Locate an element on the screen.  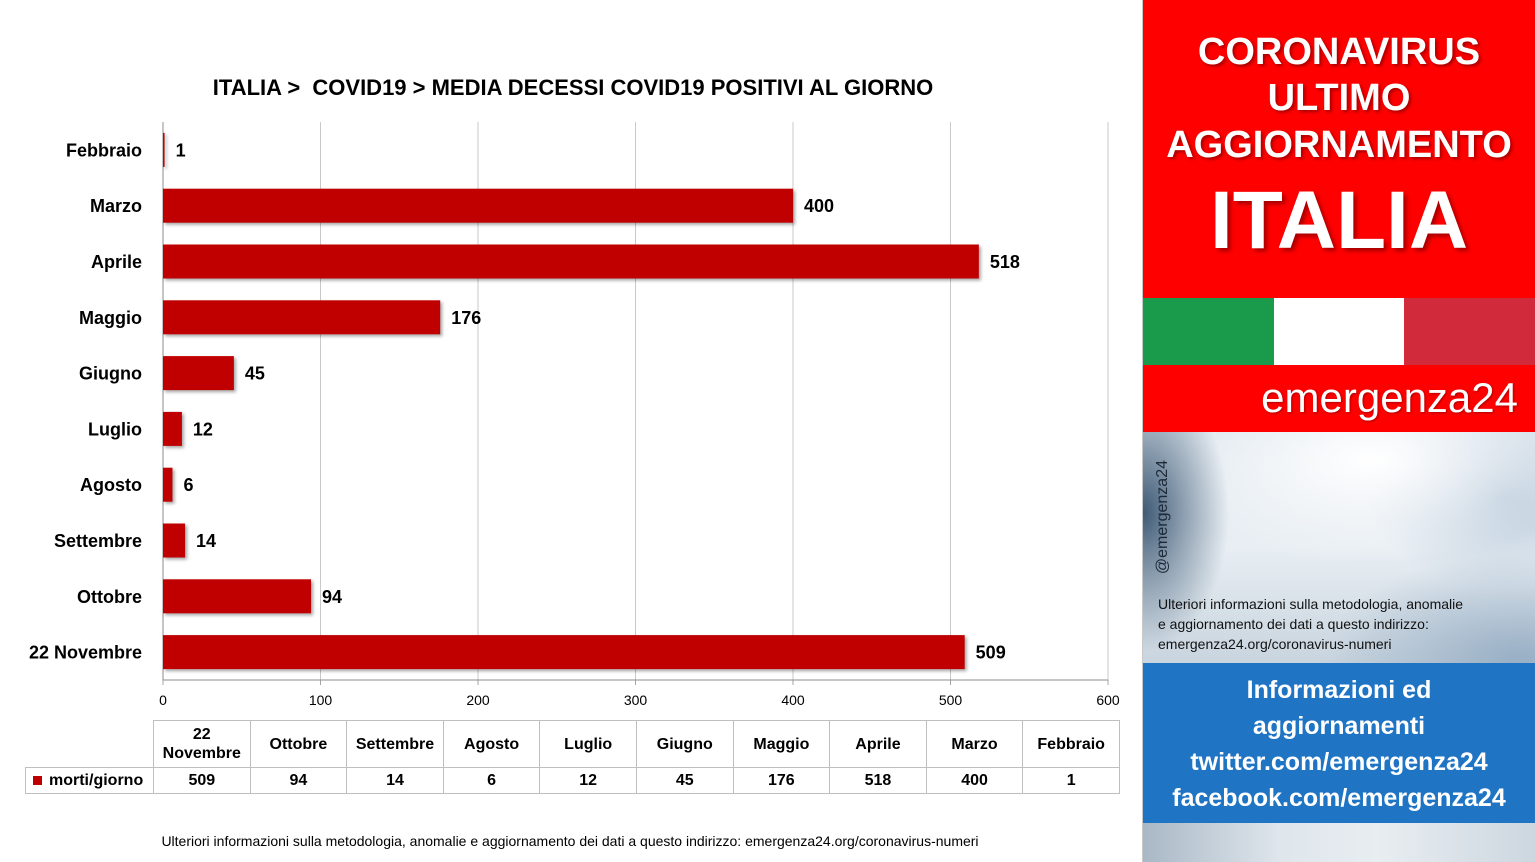
table-value-maggio: 176 is located at coordinates (781, 780).